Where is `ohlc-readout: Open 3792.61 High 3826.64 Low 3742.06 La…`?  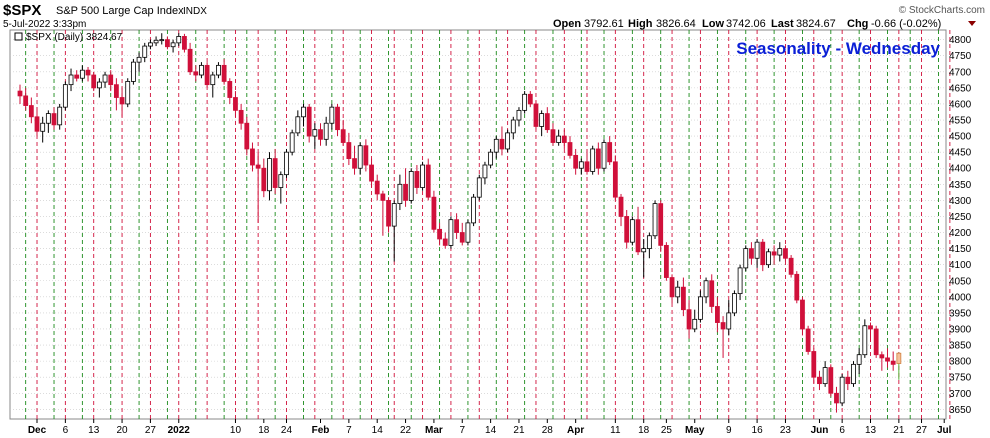
ohlc-readout: Open 3792.61 High 3826.64 Low 3742.06 La… is located at coordinates (764, 24).